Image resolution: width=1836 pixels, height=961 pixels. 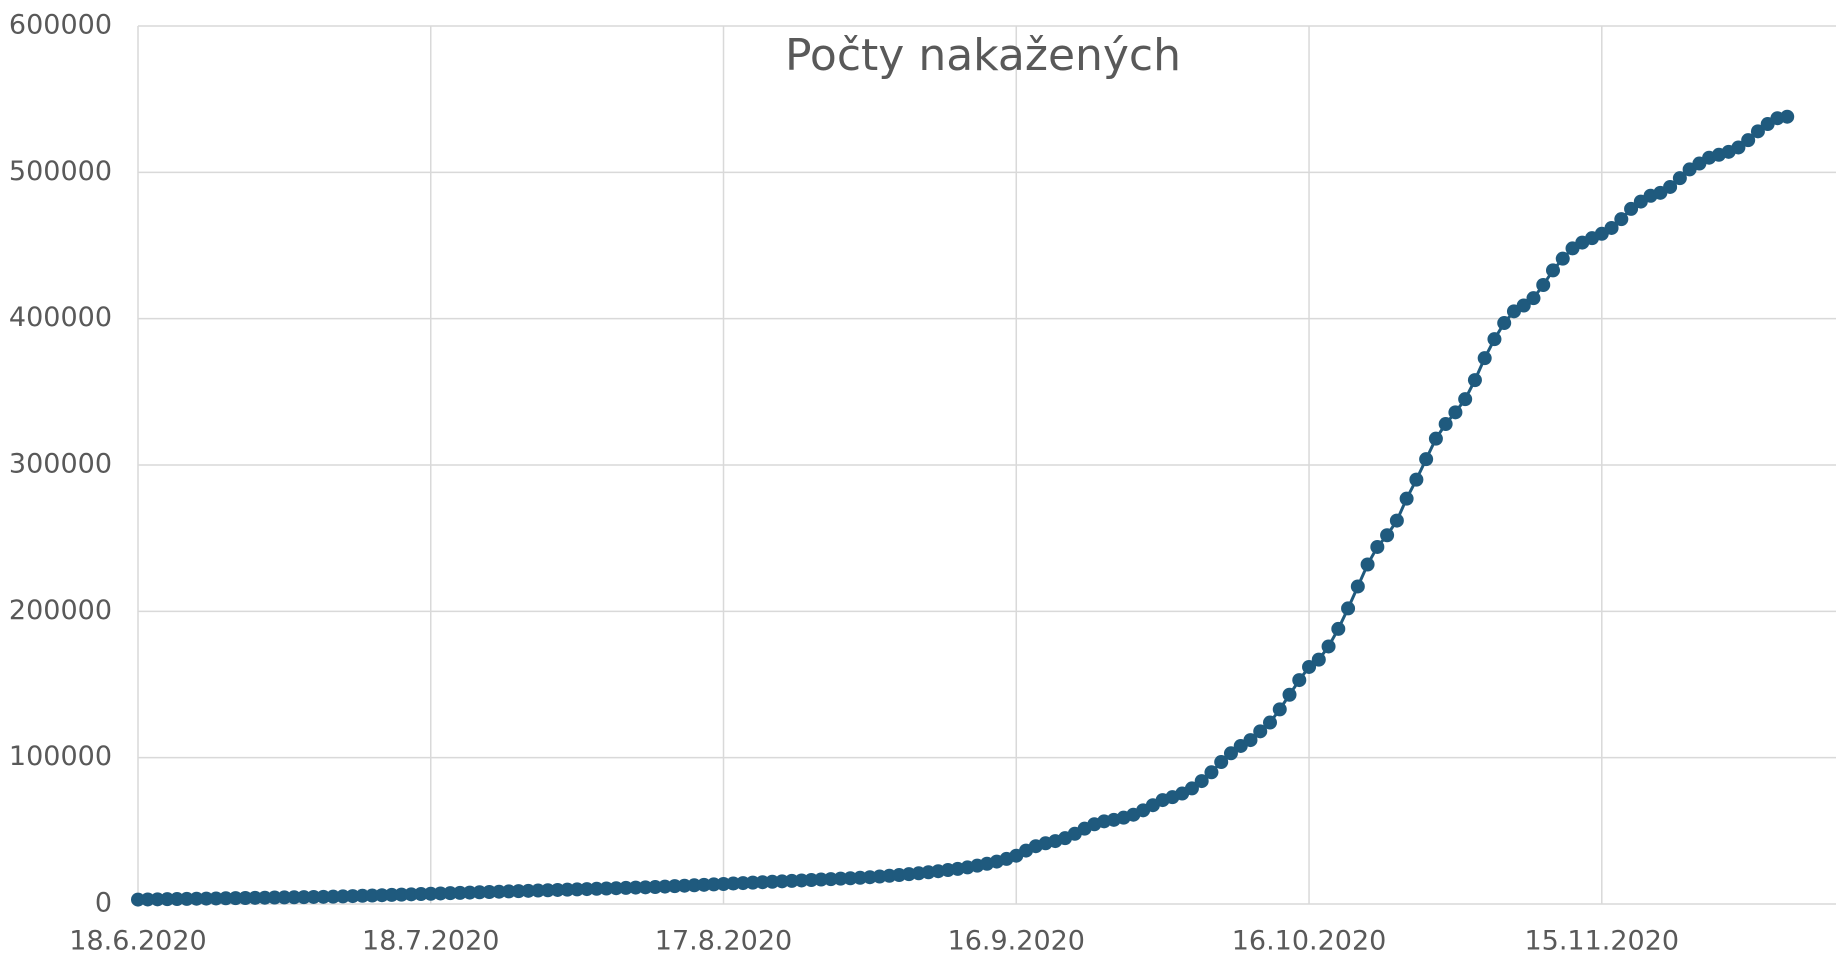 What do you see at coordinates (430, 941) in the screenshot?
I see `x-tick-label: 18.7.2020` at bounding box center [430, 941].